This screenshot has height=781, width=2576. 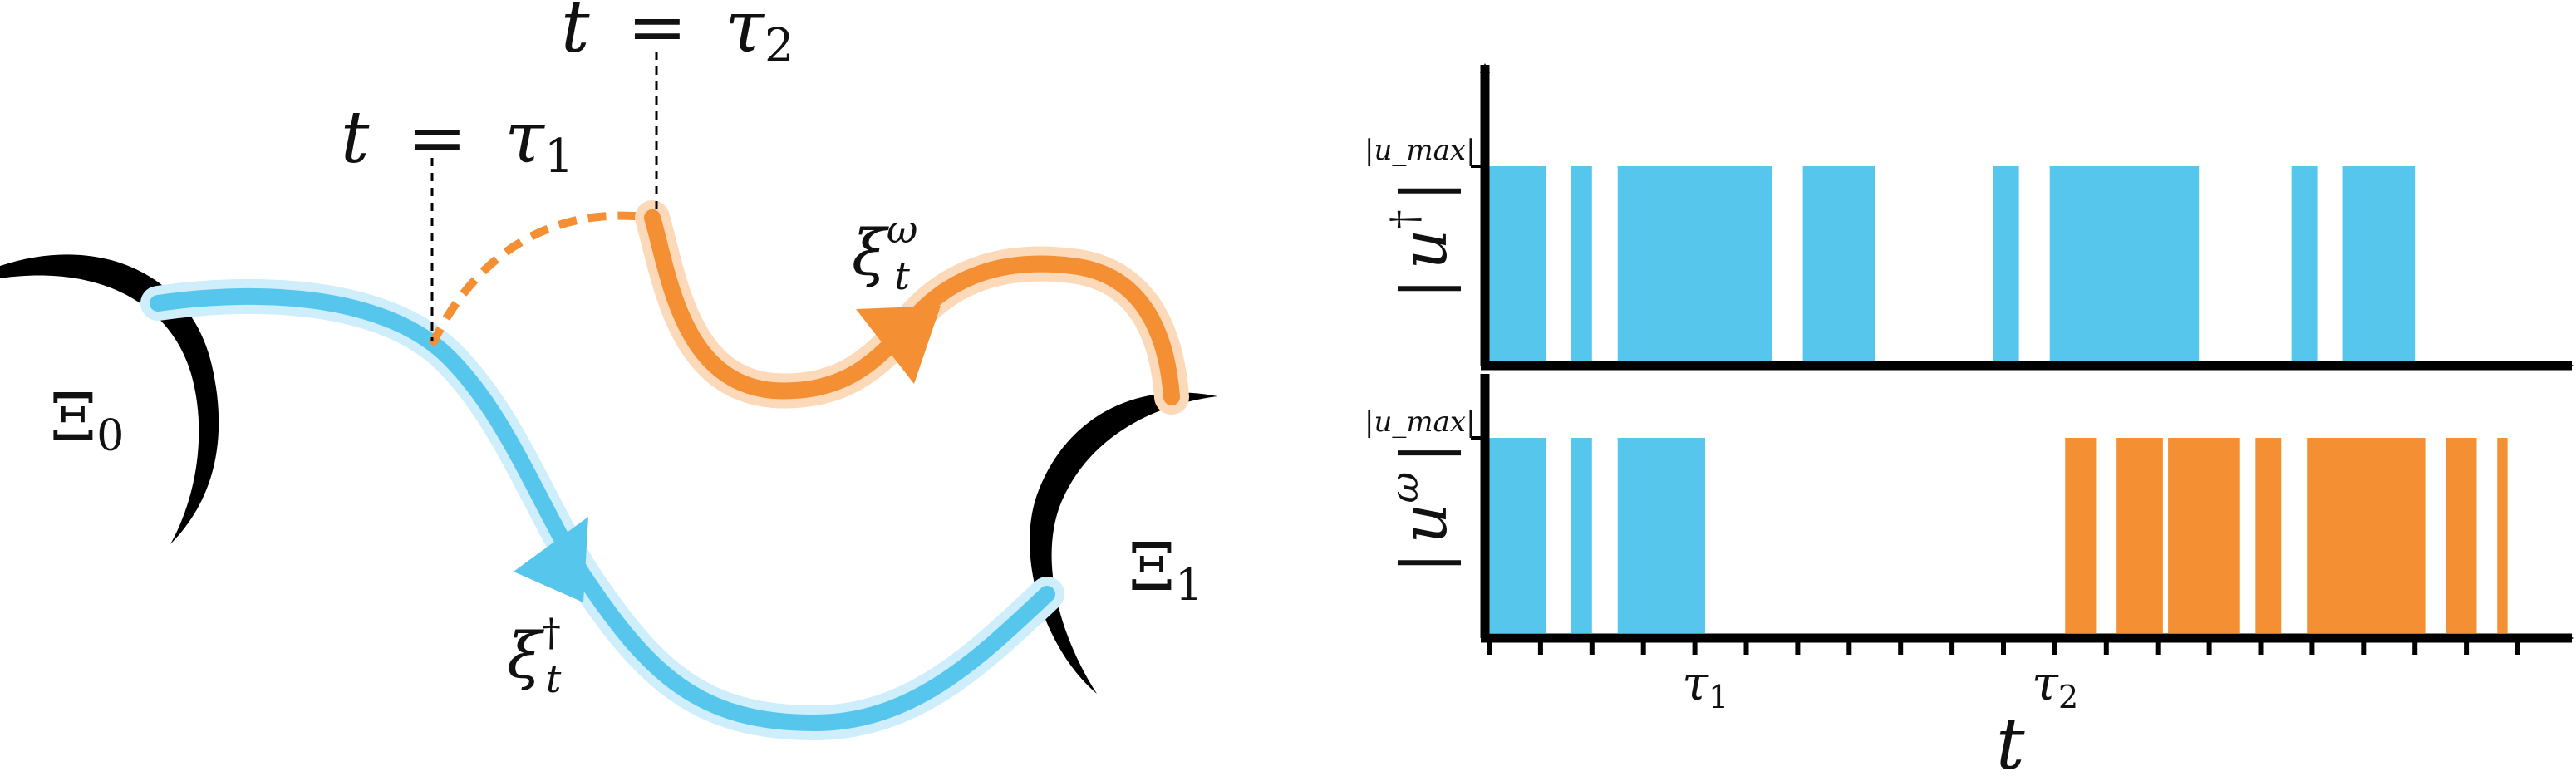 I want to click on bottom-panel-bars, so click(x=1998, y=535).